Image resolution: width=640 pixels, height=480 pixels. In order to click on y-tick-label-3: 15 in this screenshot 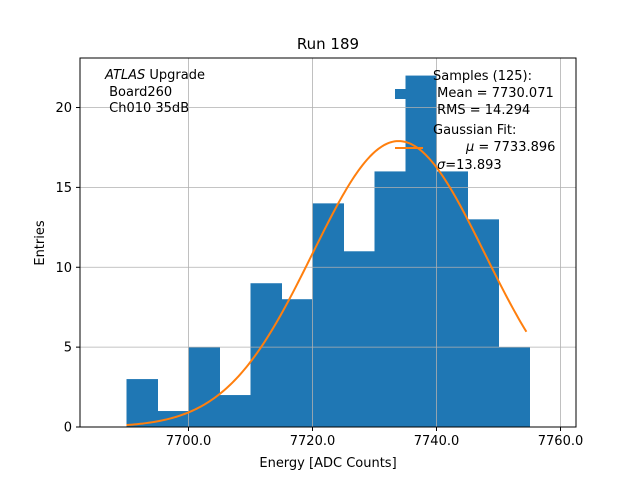, I will do `click(63, 188)`.